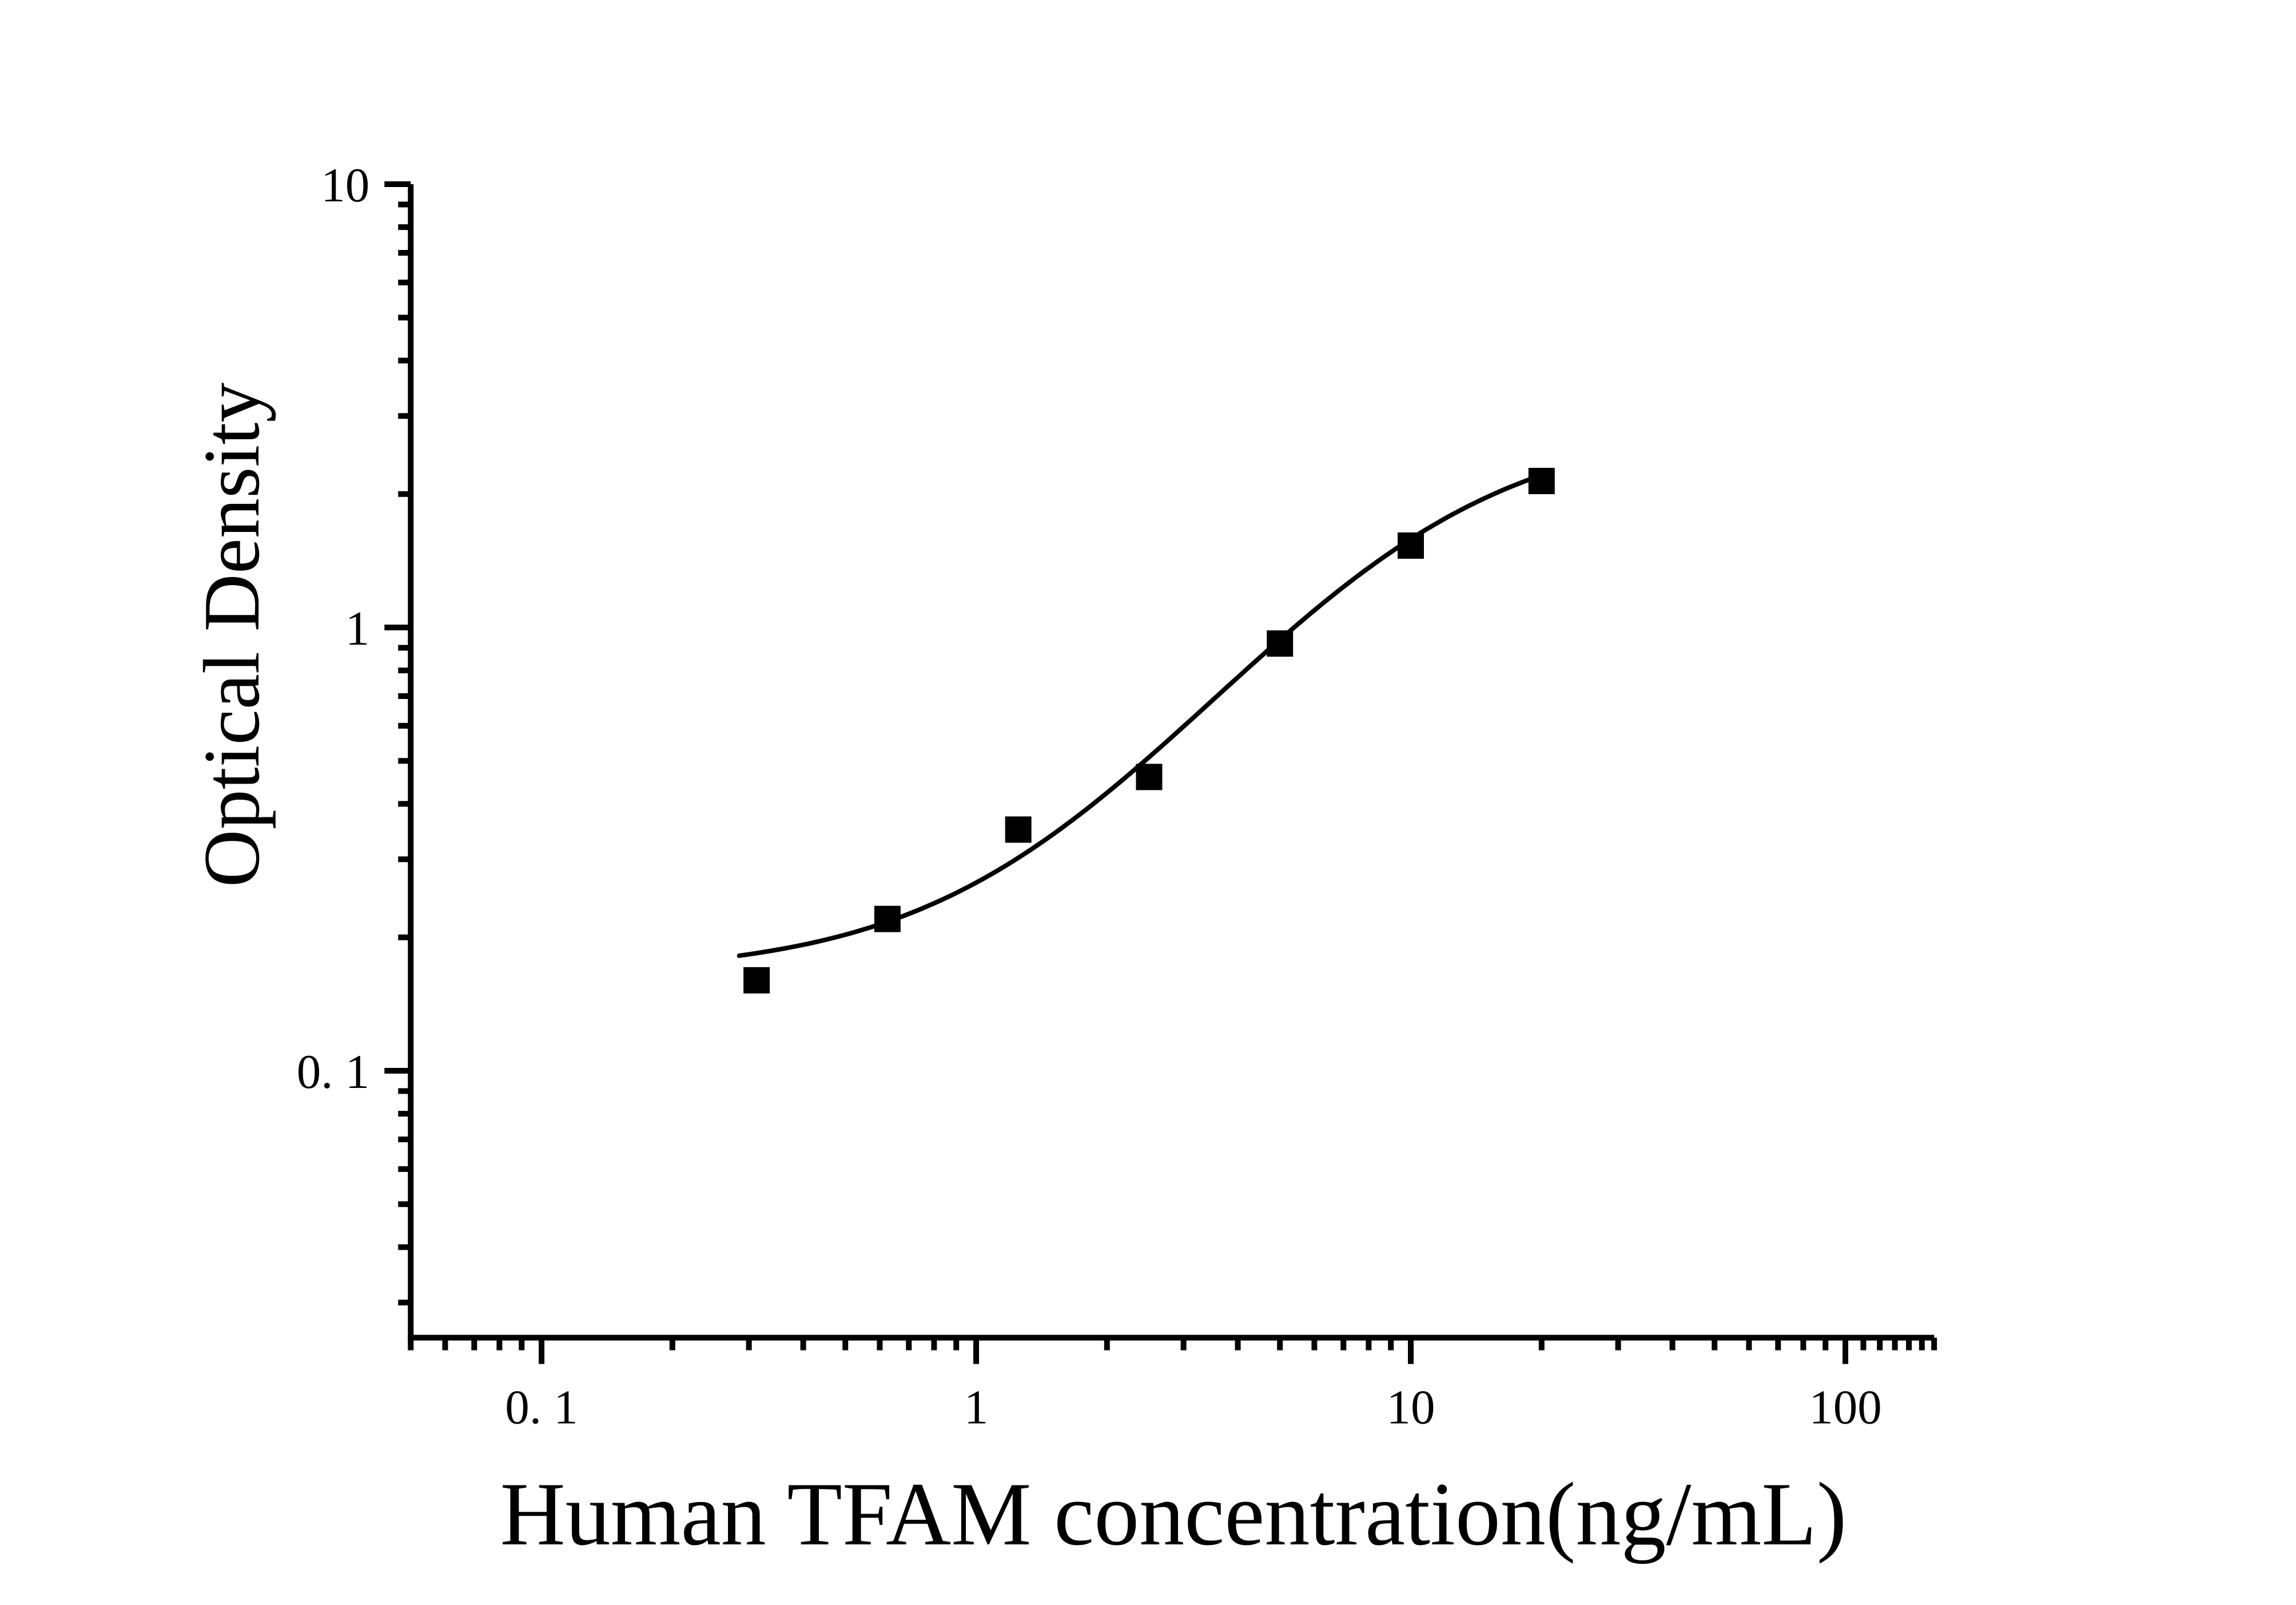 Image resolution: width=2296 pixels, height=1605 pixels. I want to click on y-axis-tick-label: 0. 1, so click(333, 1072).